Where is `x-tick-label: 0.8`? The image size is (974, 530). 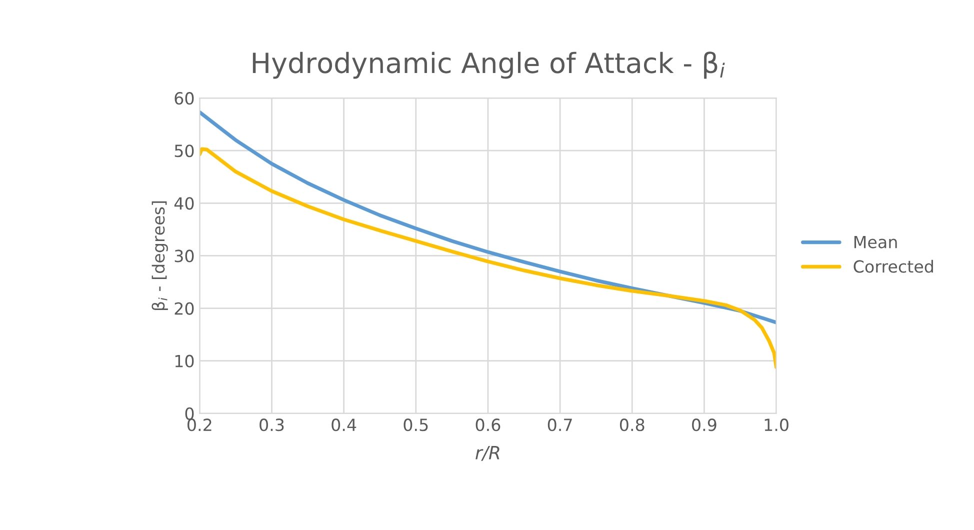 x-tick-label: 0.8 is located at coordinates (632, 425).